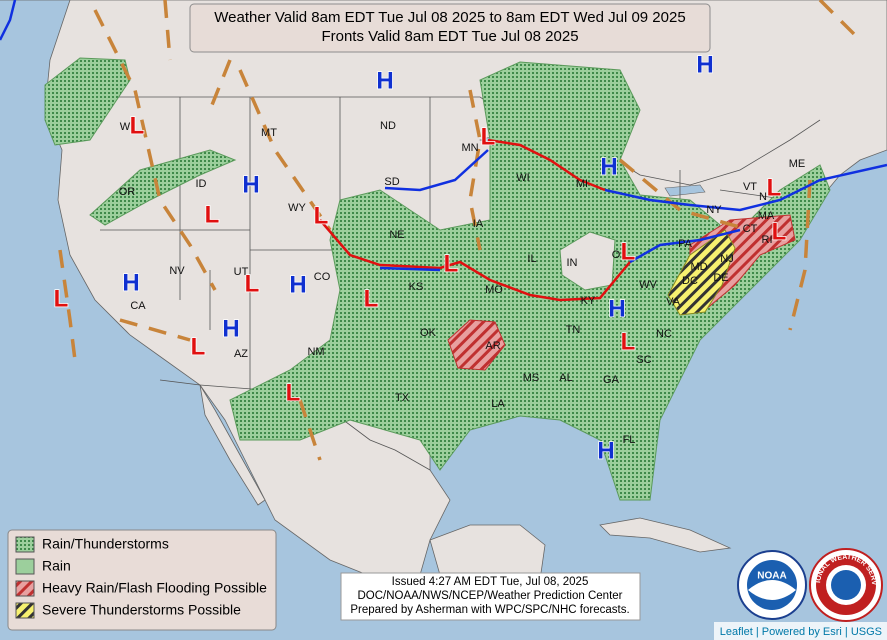 Image resolution: width=887 pixels, height=640 pixels. I want to click on state-label: O, so click(616, 255).